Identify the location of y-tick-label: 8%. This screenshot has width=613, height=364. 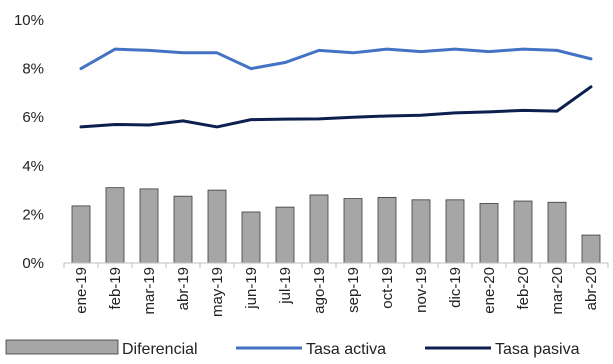
(33, 69).